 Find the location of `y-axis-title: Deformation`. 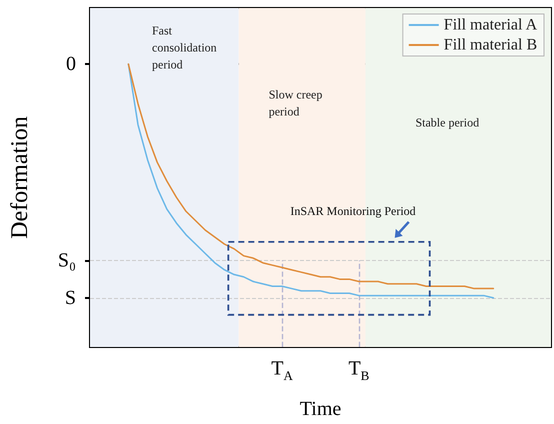

y-axis-title: Deformation is located at coordinates (20, 177).